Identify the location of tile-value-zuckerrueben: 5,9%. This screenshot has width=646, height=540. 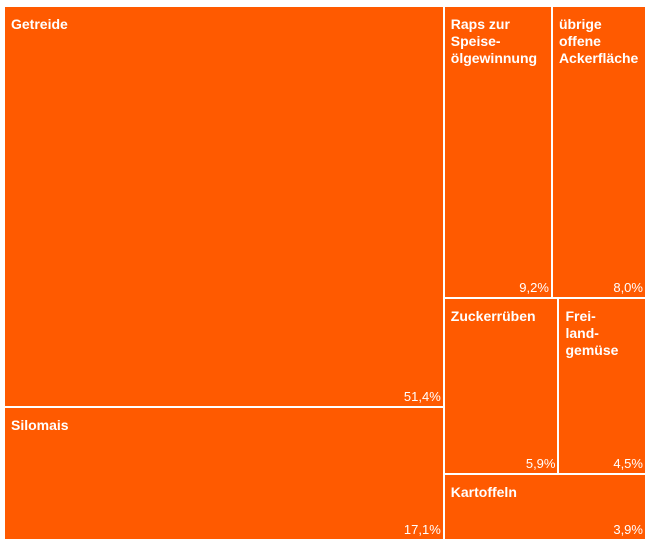
(540, 463).